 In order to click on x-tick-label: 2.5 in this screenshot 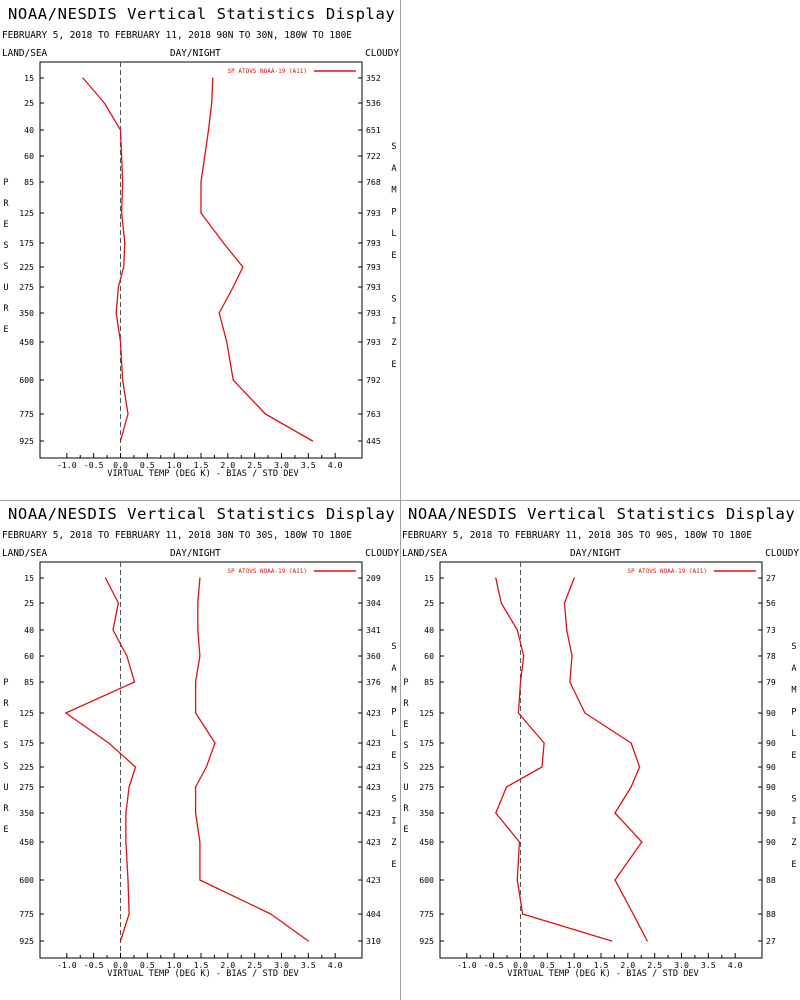, I will do `click(254, 465)`.